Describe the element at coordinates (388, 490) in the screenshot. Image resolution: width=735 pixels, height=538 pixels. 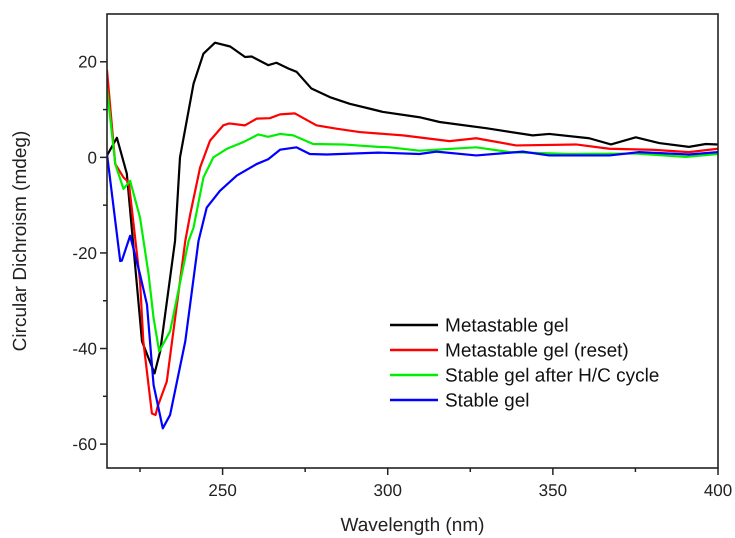
I see `x-tick-label: 300` at that location.